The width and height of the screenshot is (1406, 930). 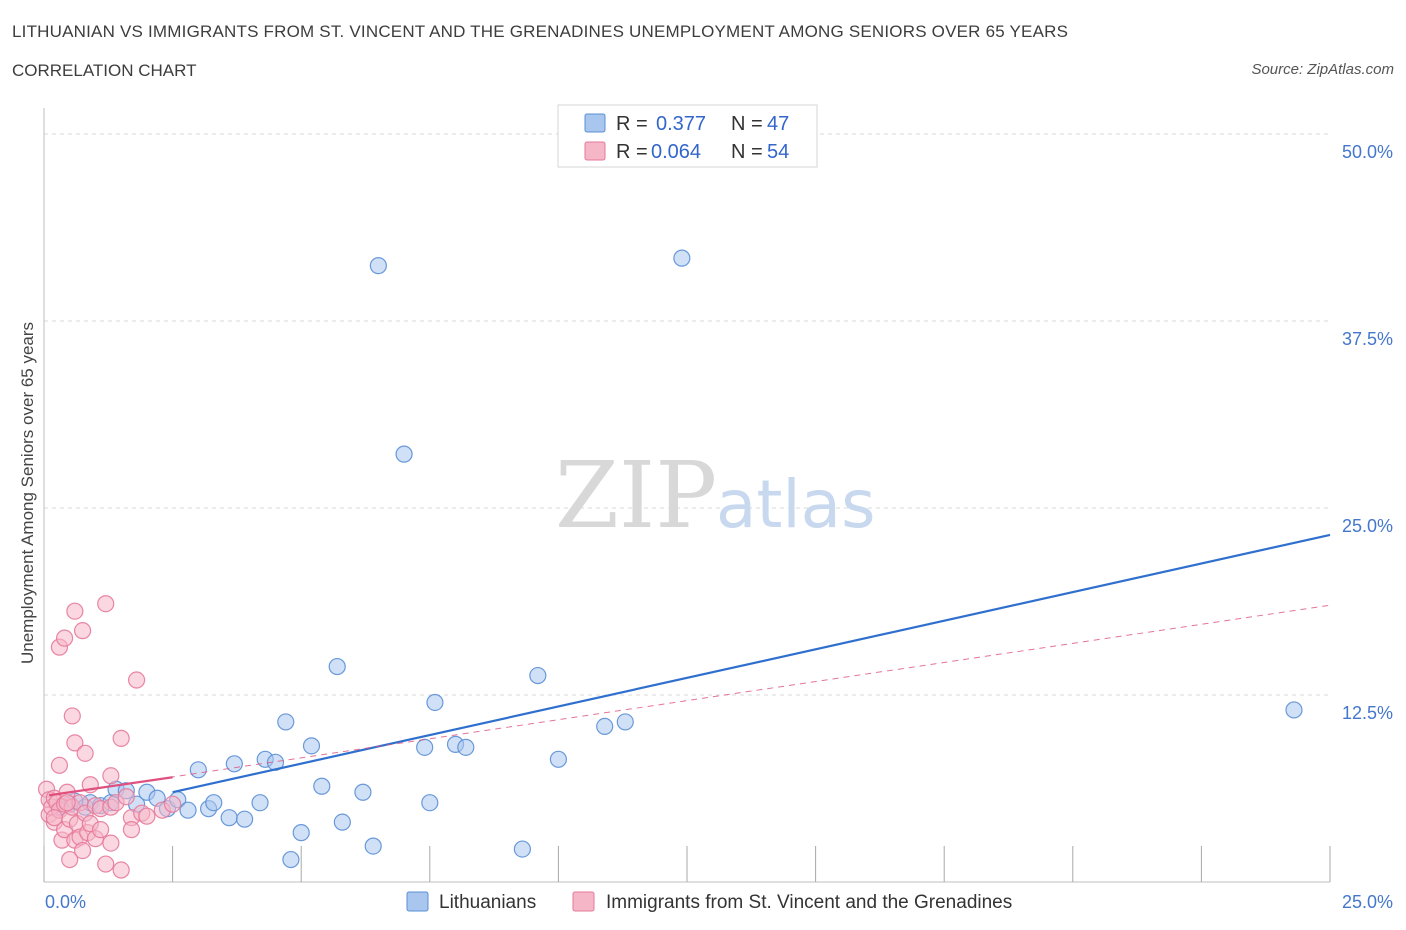 What do you see at coordinates (747, 152) in the screenshot?
I see `legend-n-label-2: N =` at bounding box center [747, 152].